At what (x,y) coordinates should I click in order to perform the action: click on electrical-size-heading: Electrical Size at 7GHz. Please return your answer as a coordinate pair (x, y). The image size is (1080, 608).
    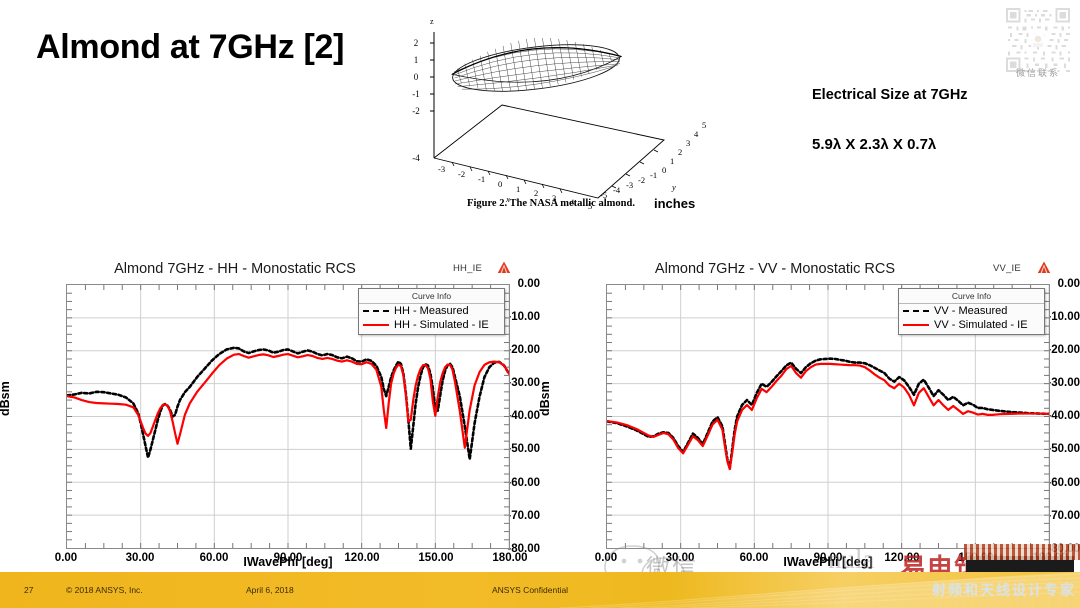
    Looking at the image, I should click on (890, 95).